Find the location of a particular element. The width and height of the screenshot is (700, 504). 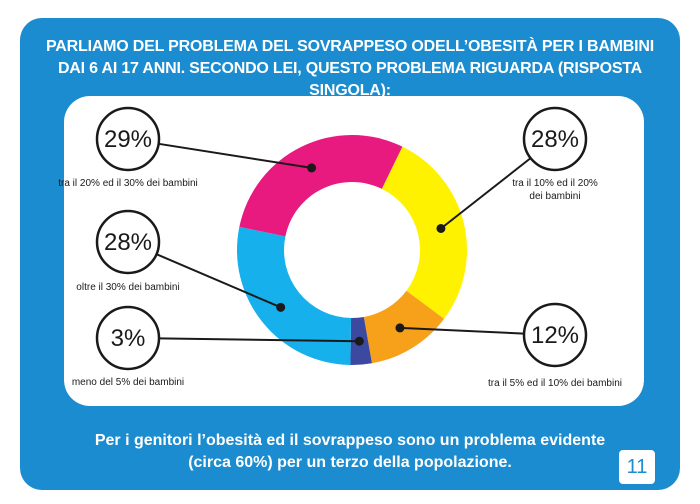

category-label: oltre il 30% dei bambini is located at coordinates (127, 287).